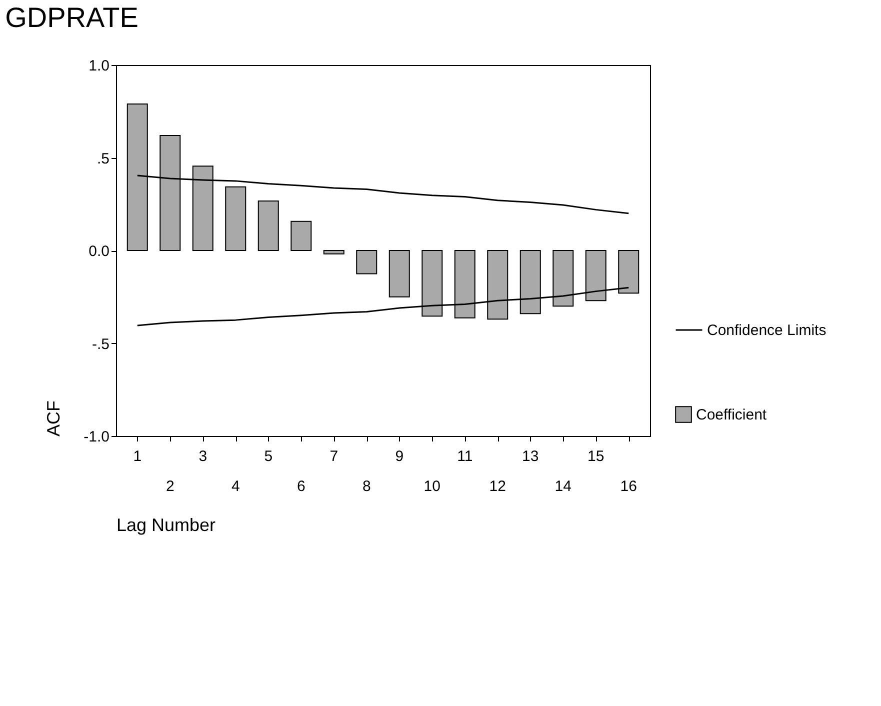 The height and width of the screenshot is (706, 881). What do you see at coordinates (54, 418) in the screenshot?
I see `y-axis-title: ACF` at bounding box center [54, 418].